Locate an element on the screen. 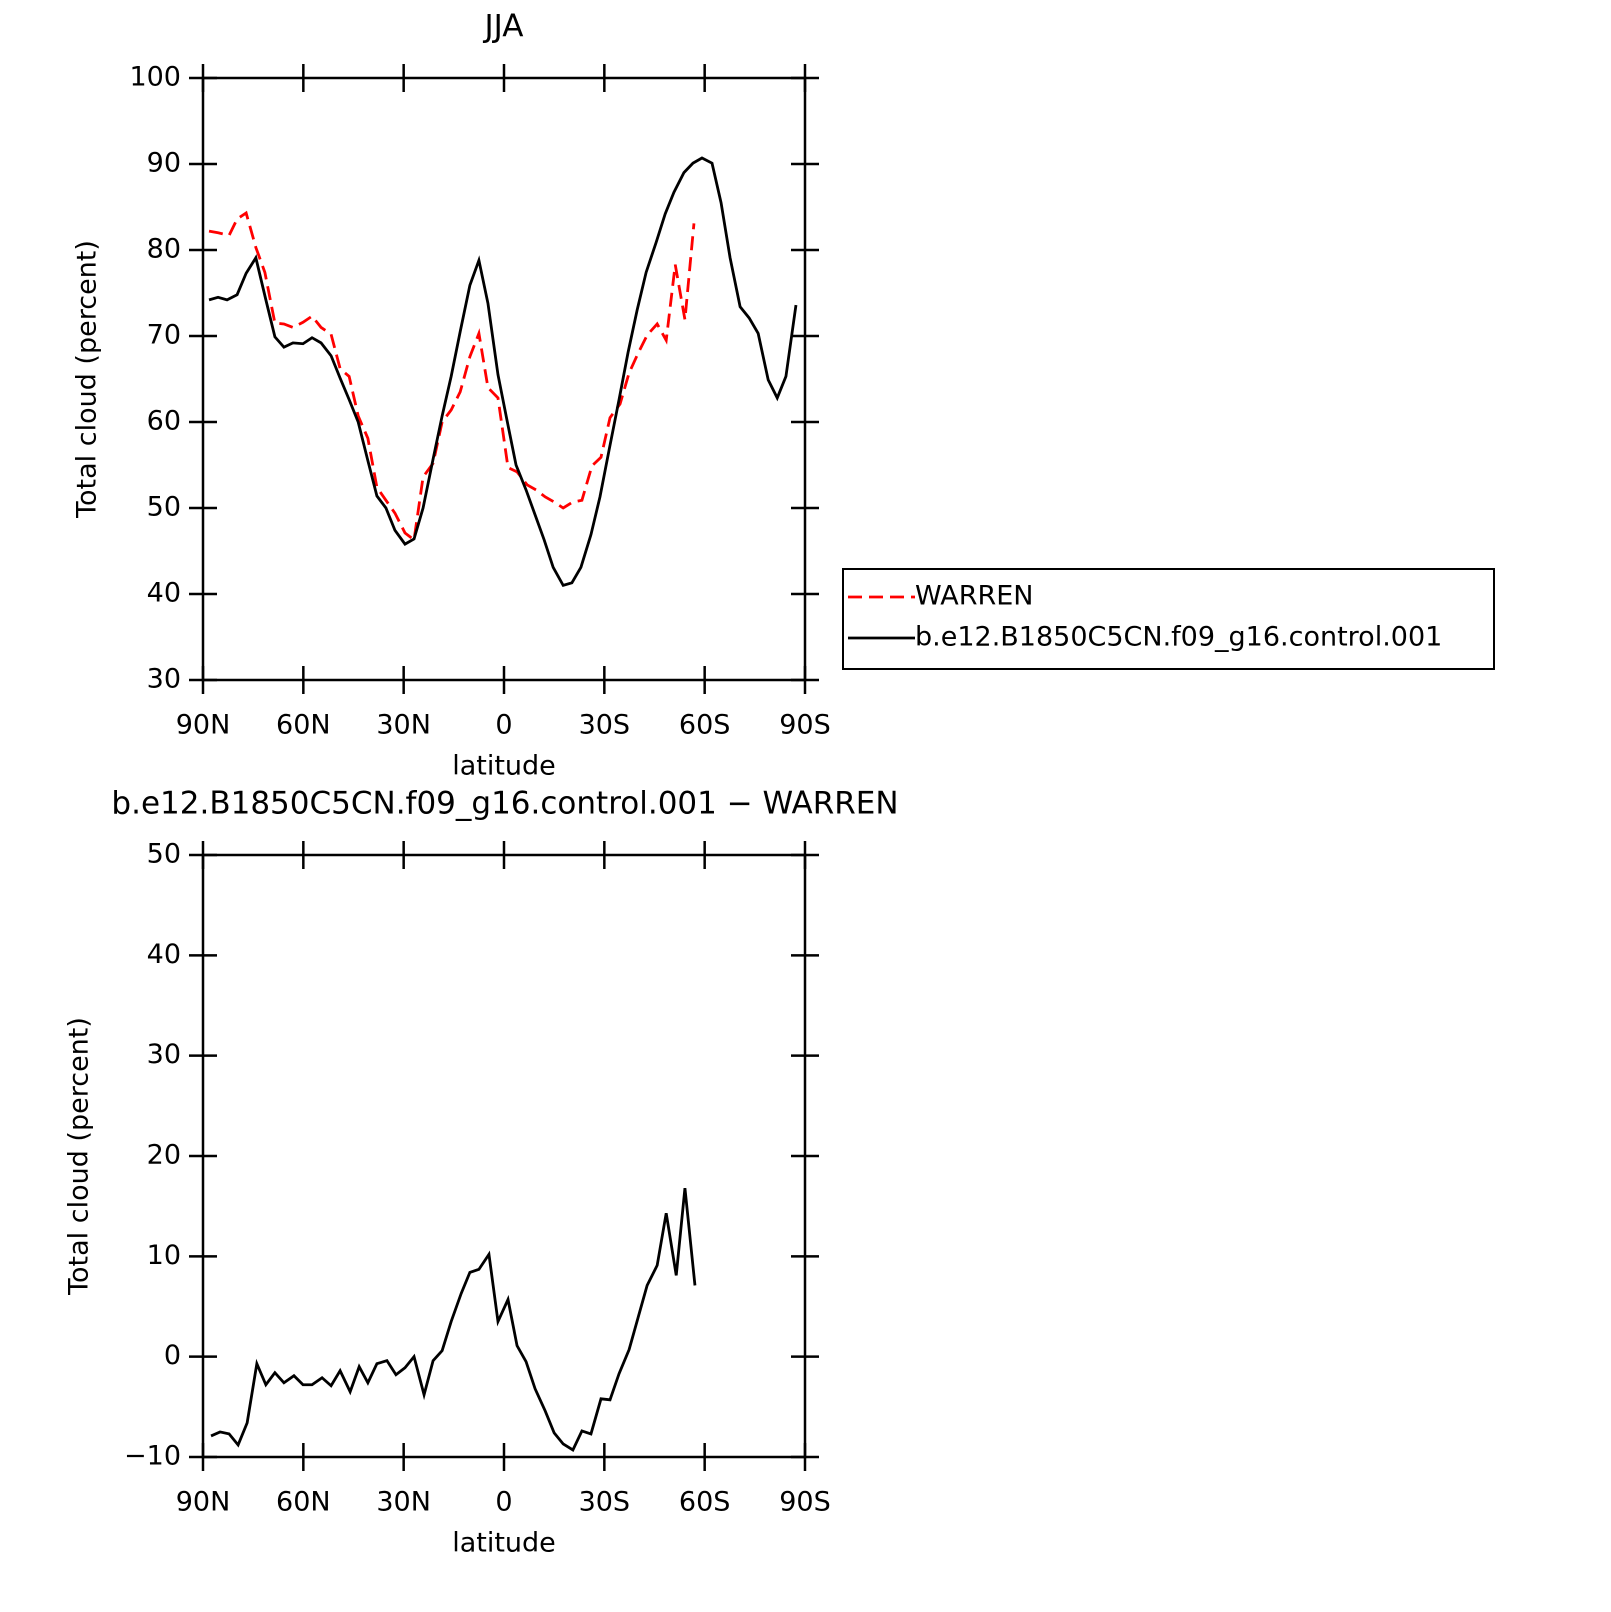 The width and height of the screenshot is (1611, 1612). legend-box is located at coordinates (1168, 619).